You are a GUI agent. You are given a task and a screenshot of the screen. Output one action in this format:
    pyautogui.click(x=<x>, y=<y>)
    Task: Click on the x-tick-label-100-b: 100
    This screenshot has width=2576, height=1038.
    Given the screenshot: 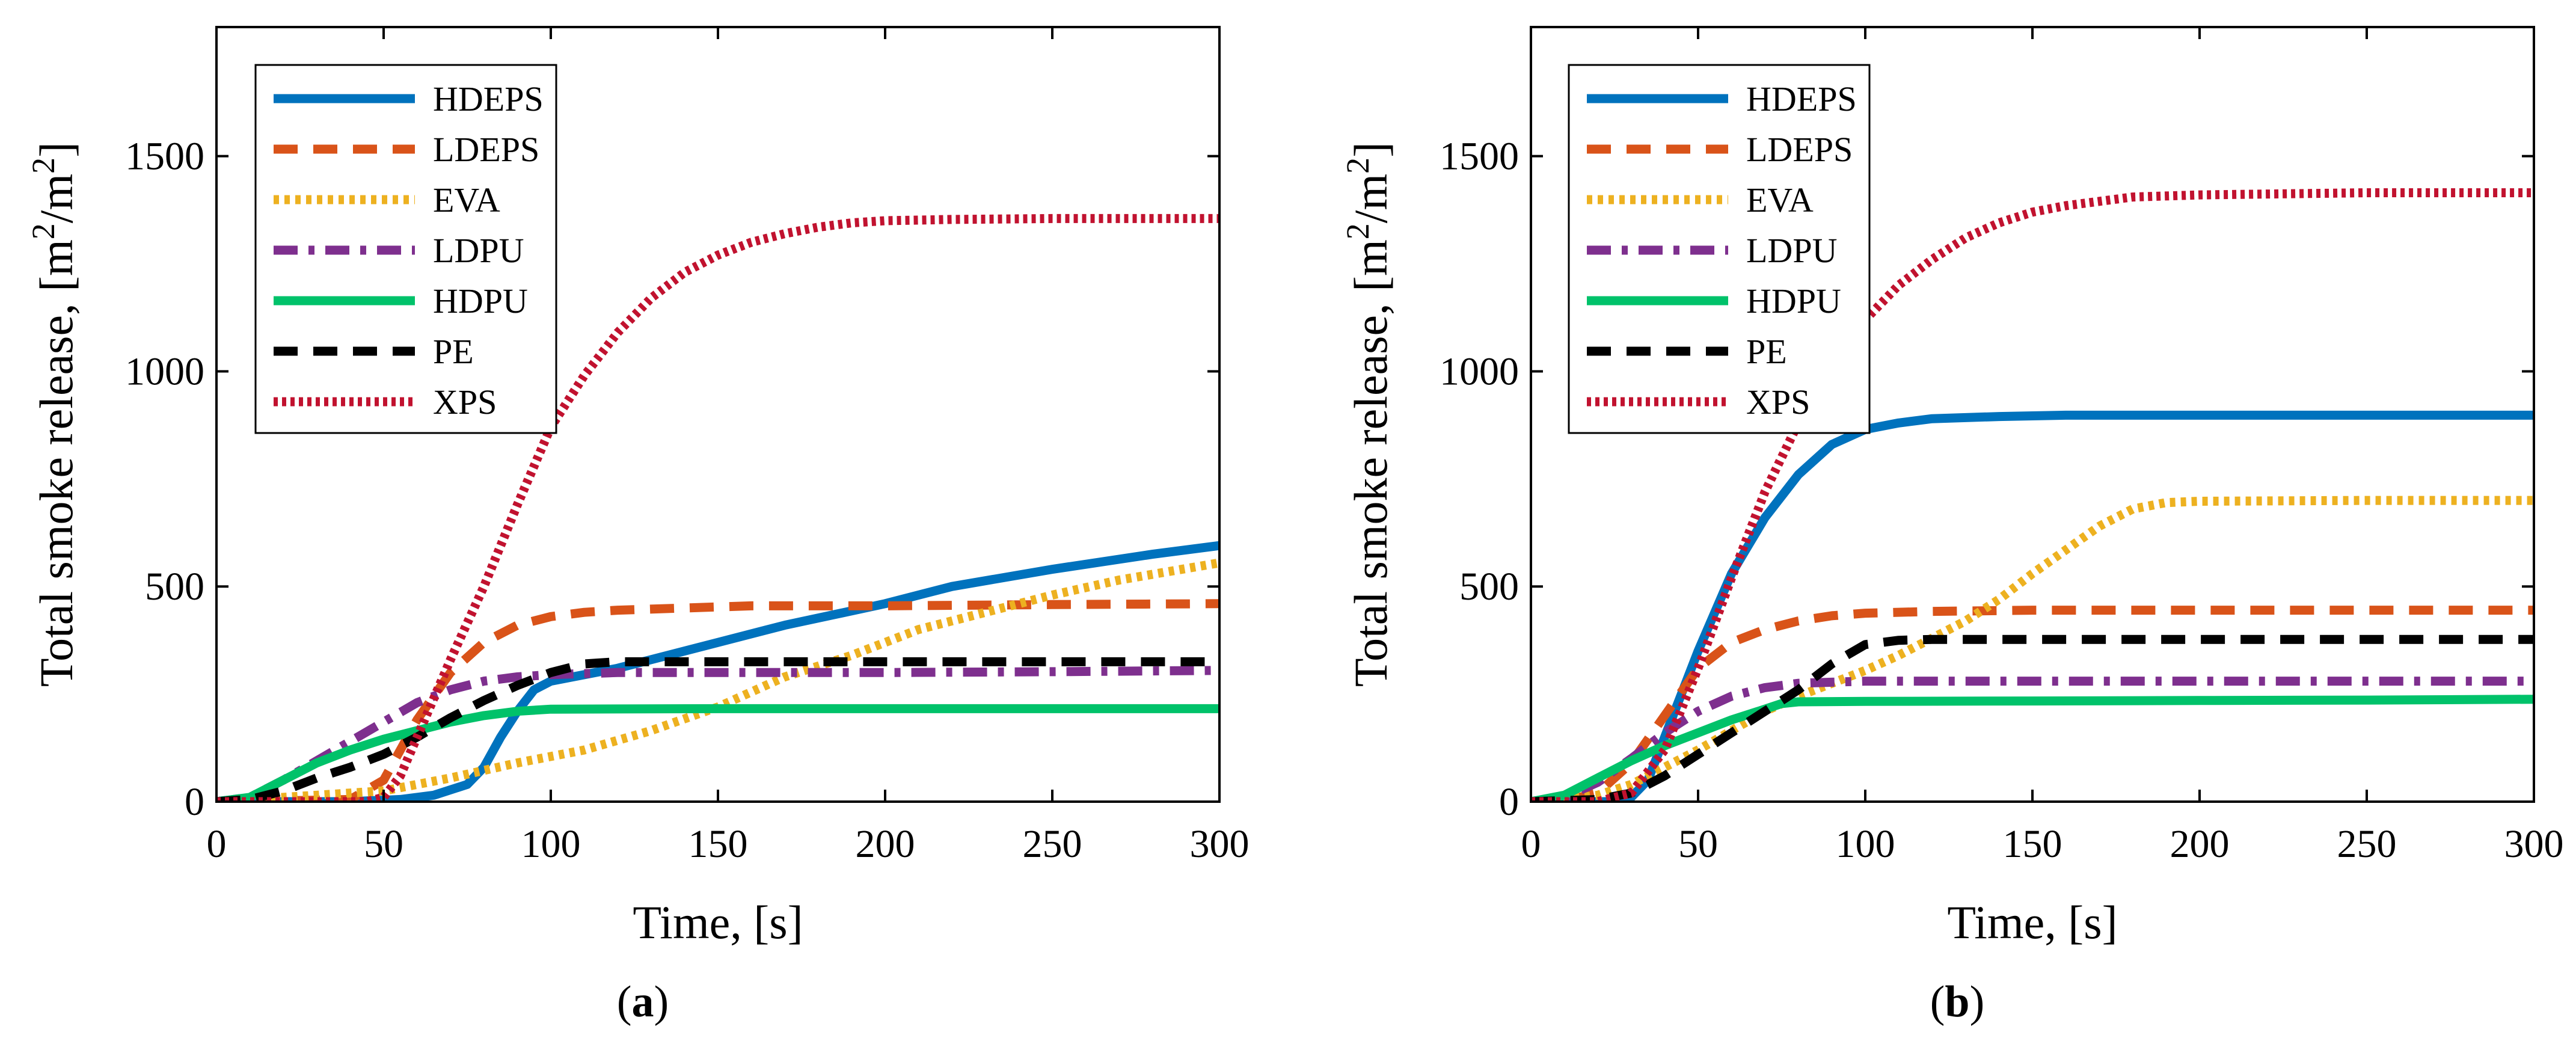 What is the action you would take?
    pyautogui.click(x=1865, y=844)
    